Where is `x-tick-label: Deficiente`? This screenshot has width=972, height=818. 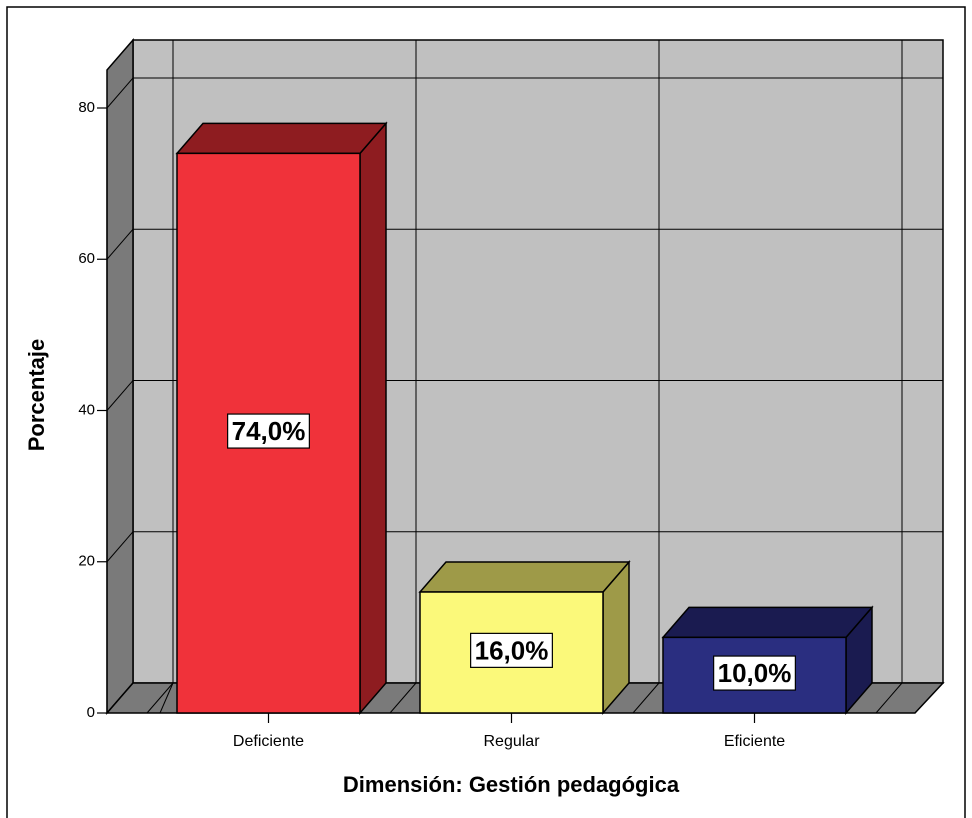
x-tick-label: Deficiente is located at coordinates (268, 741).